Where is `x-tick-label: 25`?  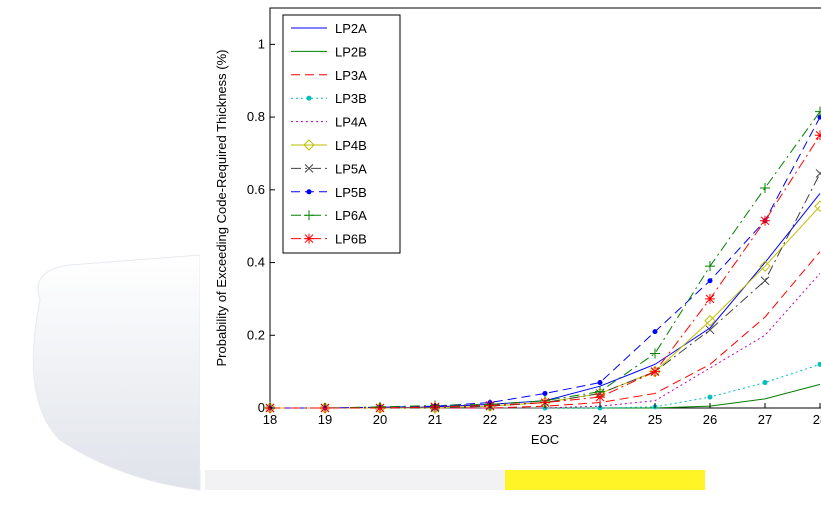 x-tick-label: 25 is located at coordinates (655, 419).